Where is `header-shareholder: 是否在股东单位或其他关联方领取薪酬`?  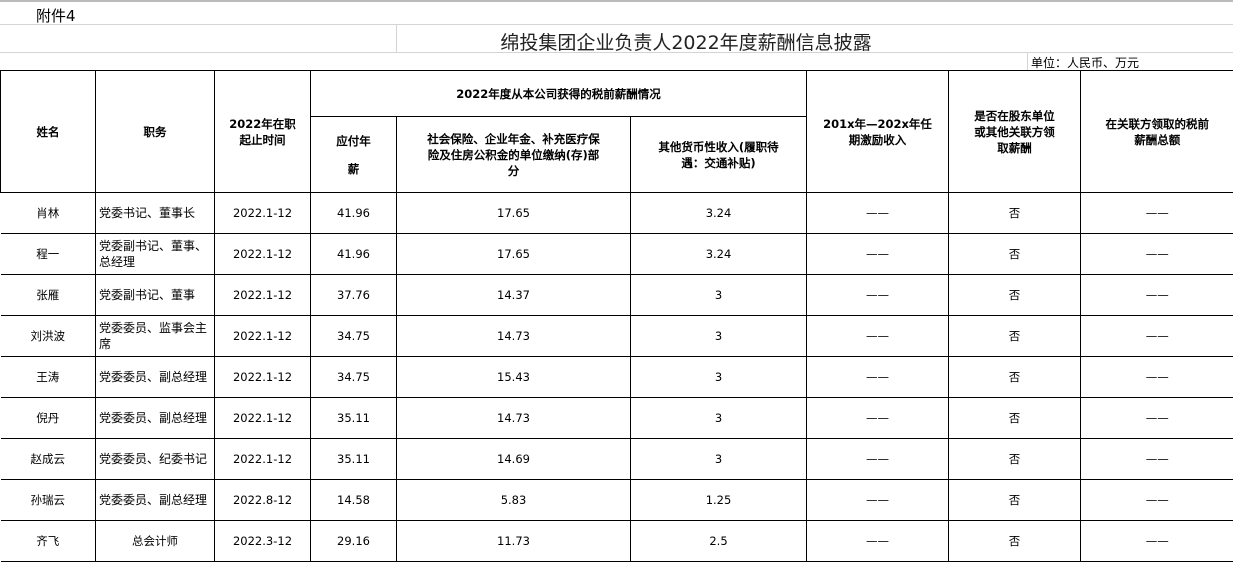 header-shareholder: 是否在股东单位或其他关联方领取薪酬 is located at coordinates (1014, 131).